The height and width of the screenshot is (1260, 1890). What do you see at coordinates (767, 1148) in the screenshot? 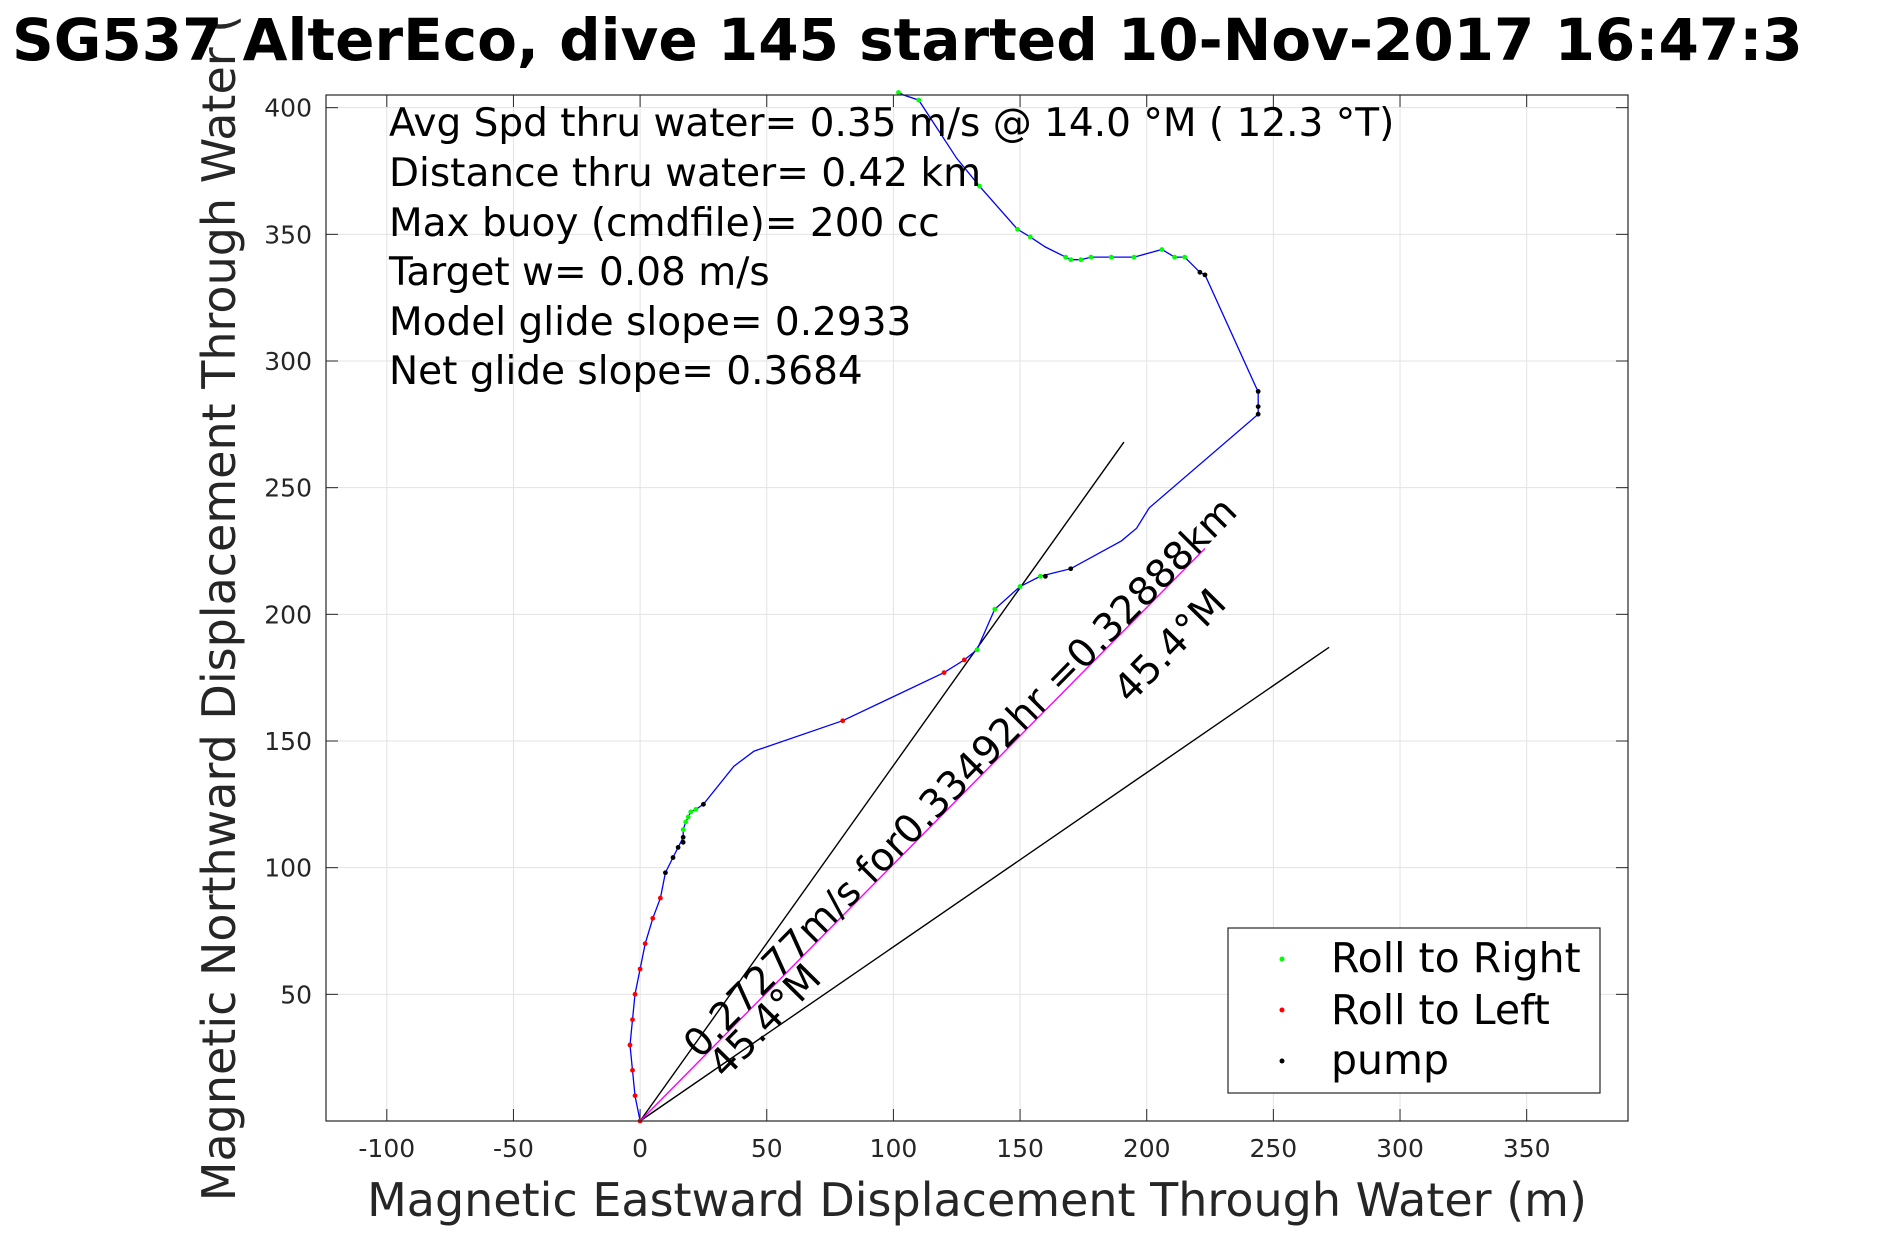
I see `x-tick-label: 50` at bounding box center [767, 1148].